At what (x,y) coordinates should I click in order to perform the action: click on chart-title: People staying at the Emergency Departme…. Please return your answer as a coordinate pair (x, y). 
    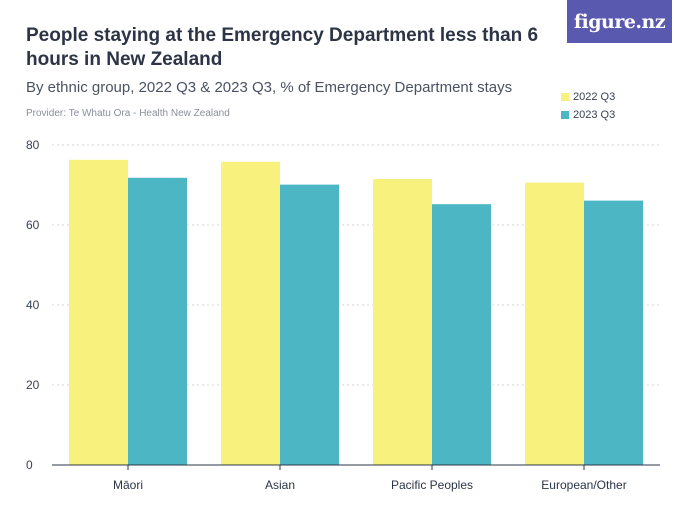
    Looking at the image, I should click on (282, 47).